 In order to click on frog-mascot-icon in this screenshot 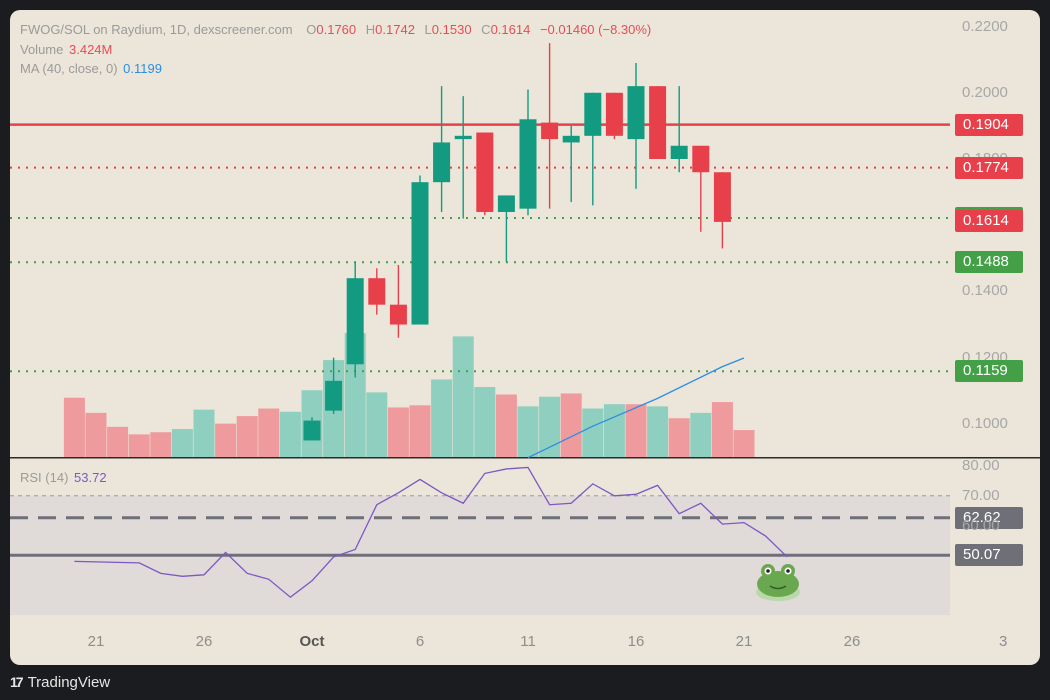, I will do `click(778, 582)`.